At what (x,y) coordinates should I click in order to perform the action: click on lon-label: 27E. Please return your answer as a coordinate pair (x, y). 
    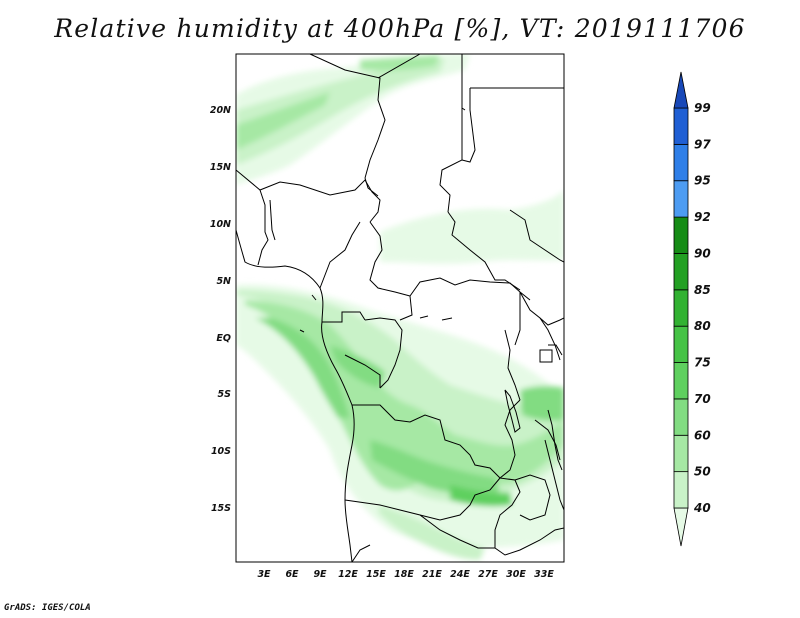
    Looking at the image, I should click on (488, 574).